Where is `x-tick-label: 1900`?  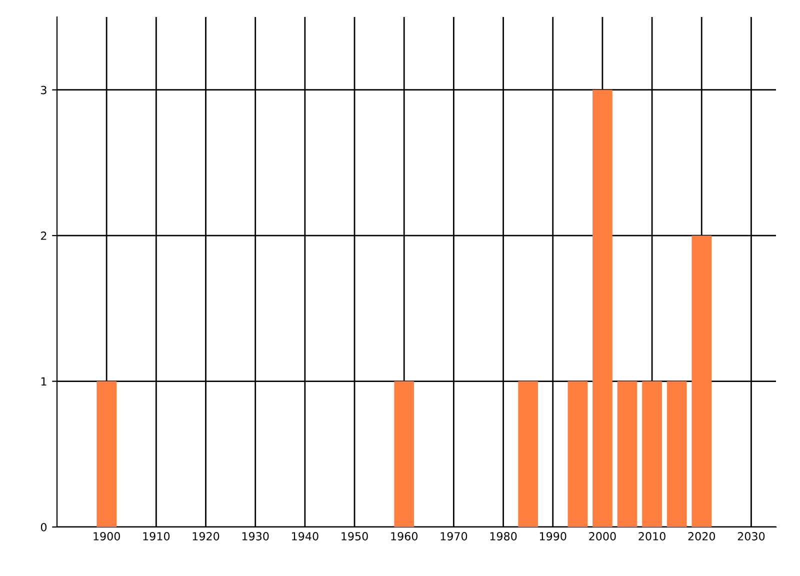
x-tick-label: 1900 is located at coordinates (107, 536).